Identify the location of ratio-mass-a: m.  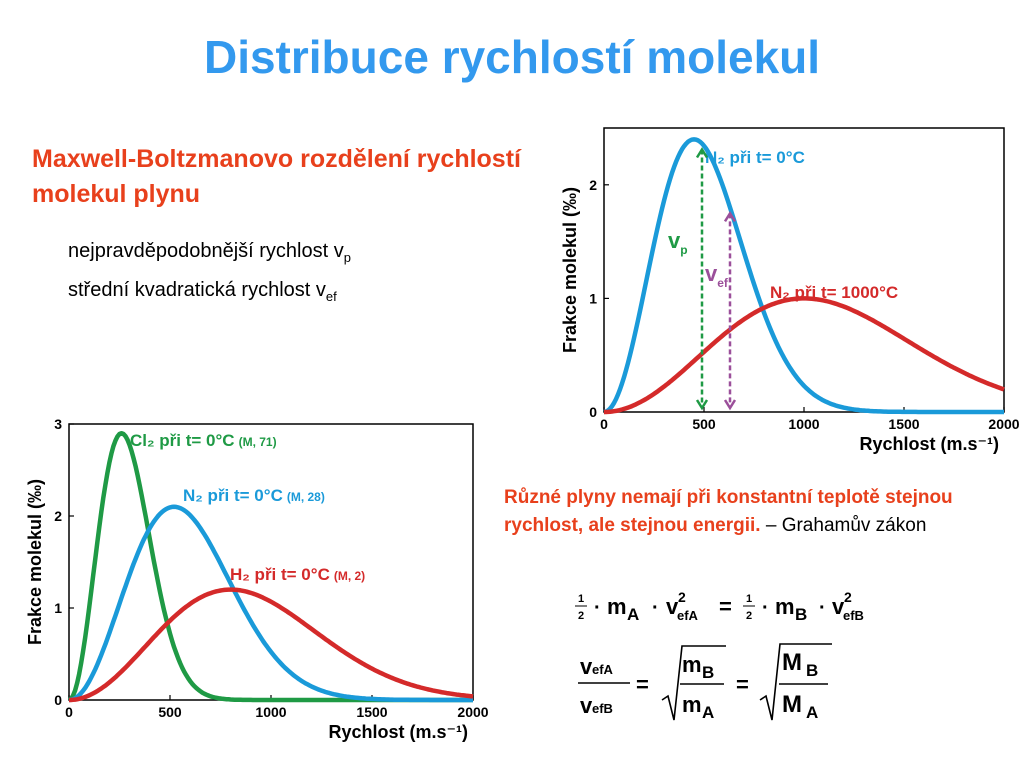
(692, 704).